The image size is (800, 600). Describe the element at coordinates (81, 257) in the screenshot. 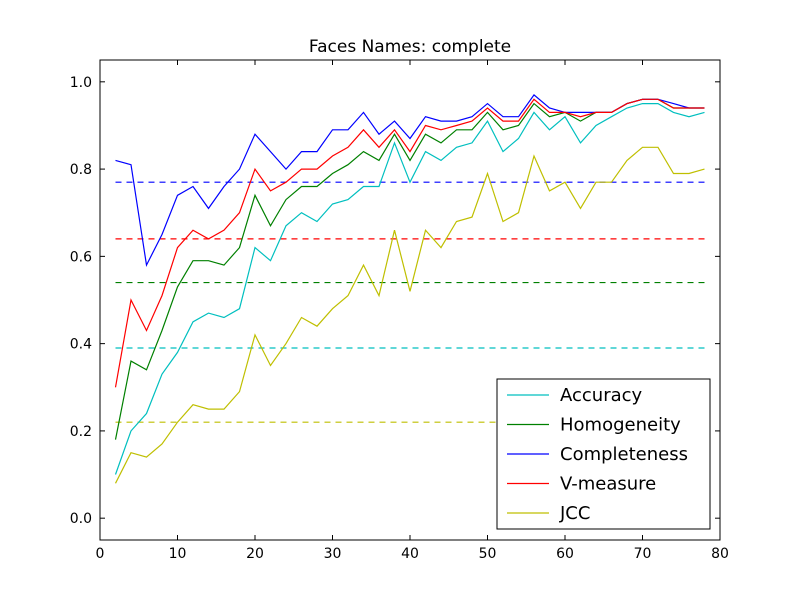

I see `y-tick-label: 0.6` at that location.